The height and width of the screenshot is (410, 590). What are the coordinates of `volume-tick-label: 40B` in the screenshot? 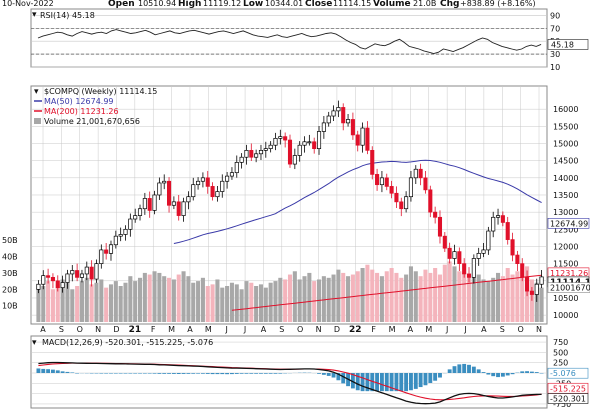 It's located at (10, 257).